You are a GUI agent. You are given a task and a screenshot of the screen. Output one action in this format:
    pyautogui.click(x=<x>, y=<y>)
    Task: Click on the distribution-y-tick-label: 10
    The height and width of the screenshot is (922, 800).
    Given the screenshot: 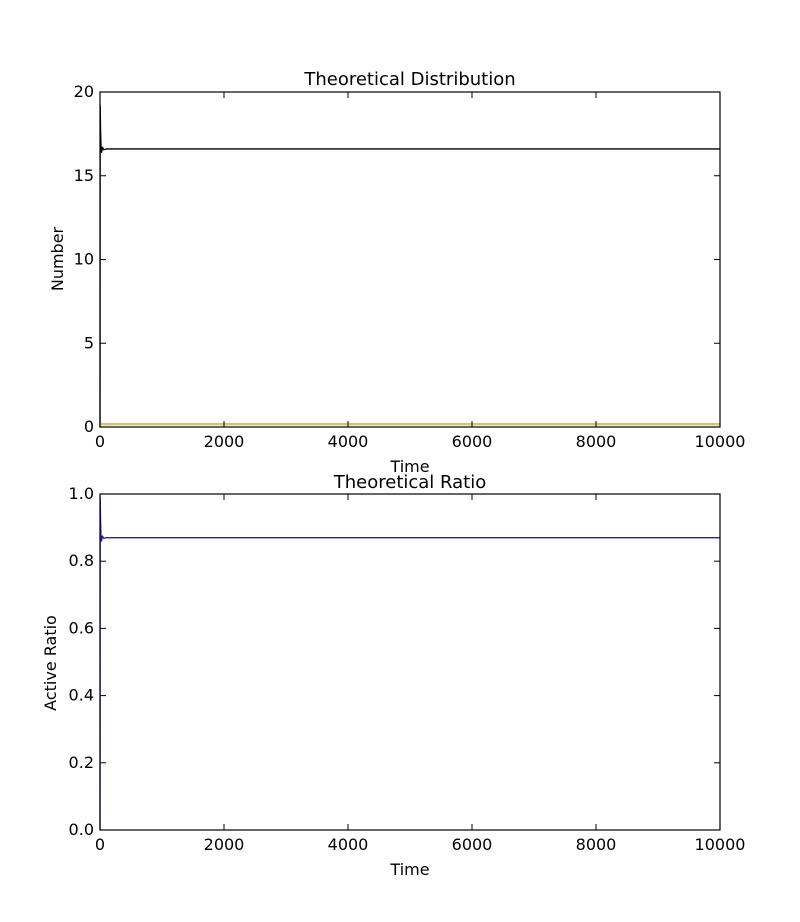 What is the action you would take?
    pyautogui.click(x=84, y=259)
    